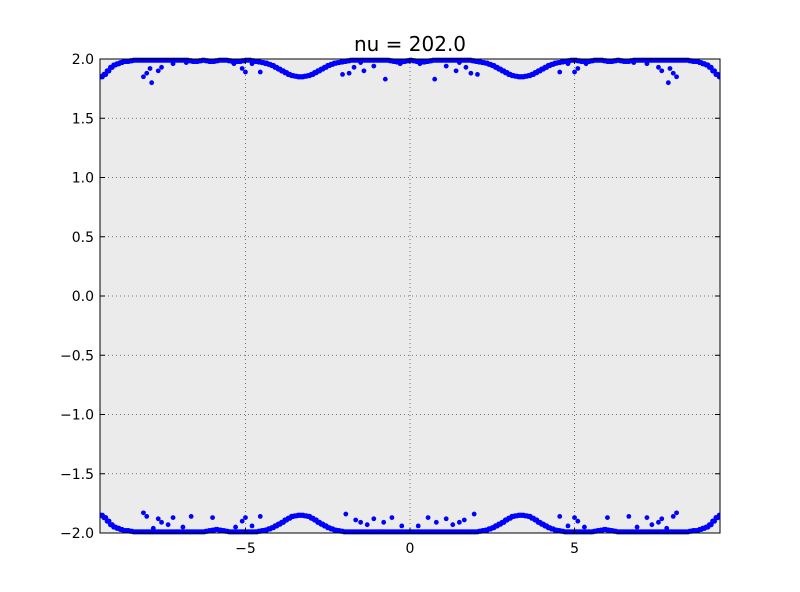  Describe the element at coordinates (83, 119) in the screenshot. I see `y-tick-label: 1.5` at that location.